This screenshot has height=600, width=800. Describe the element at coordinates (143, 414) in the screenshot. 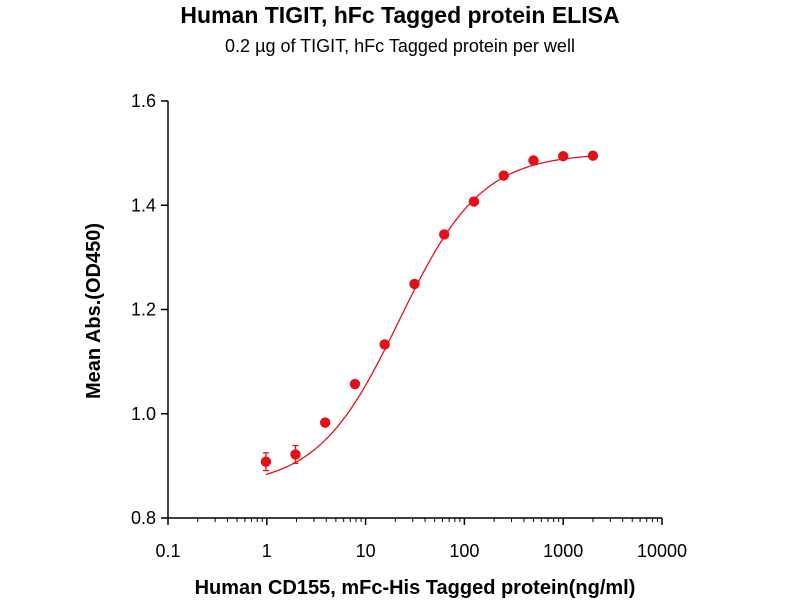

I see `y-tick-label: 1.0` at that location.